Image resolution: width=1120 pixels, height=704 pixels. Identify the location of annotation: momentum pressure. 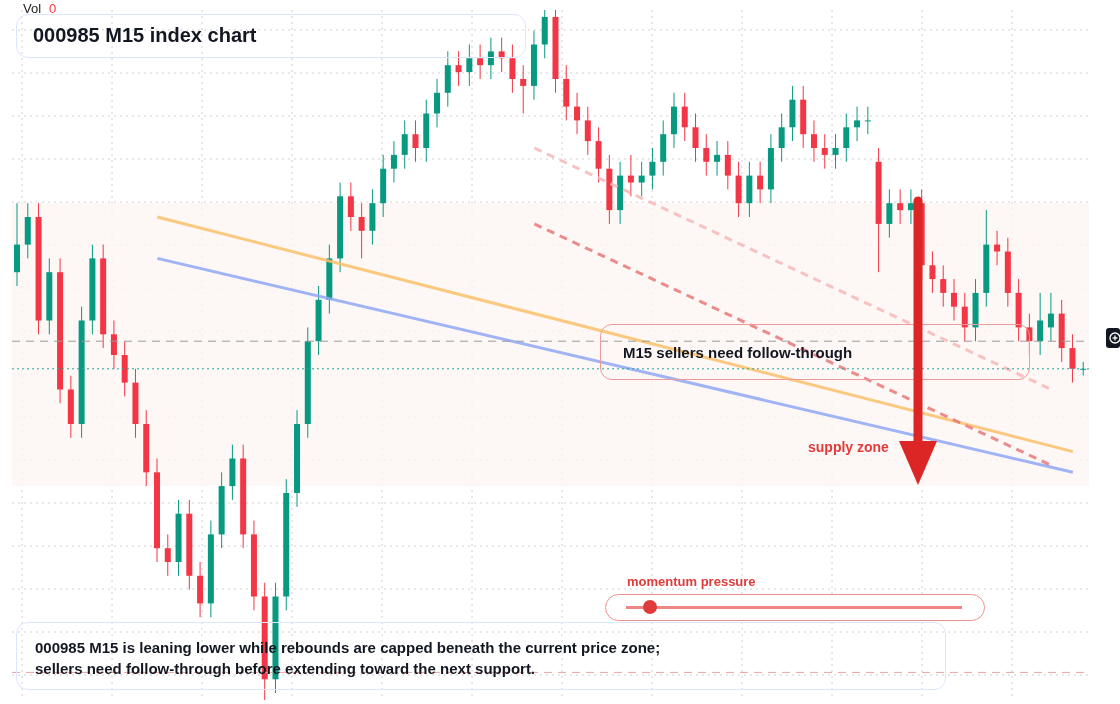
(691, 581).